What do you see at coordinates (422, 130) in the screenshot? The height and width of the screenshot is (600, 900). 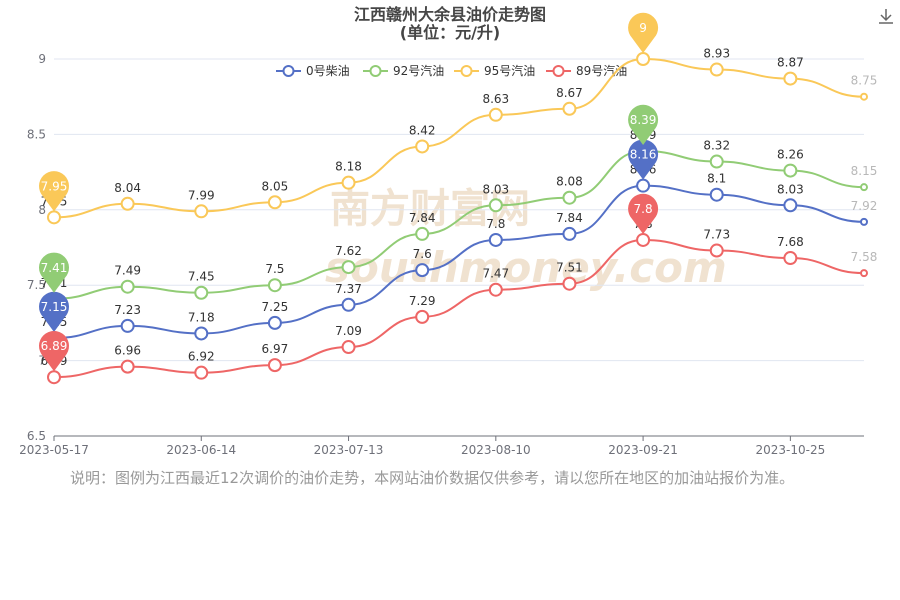 I see `data-label: 8.42` at bounding box center [422, 130].